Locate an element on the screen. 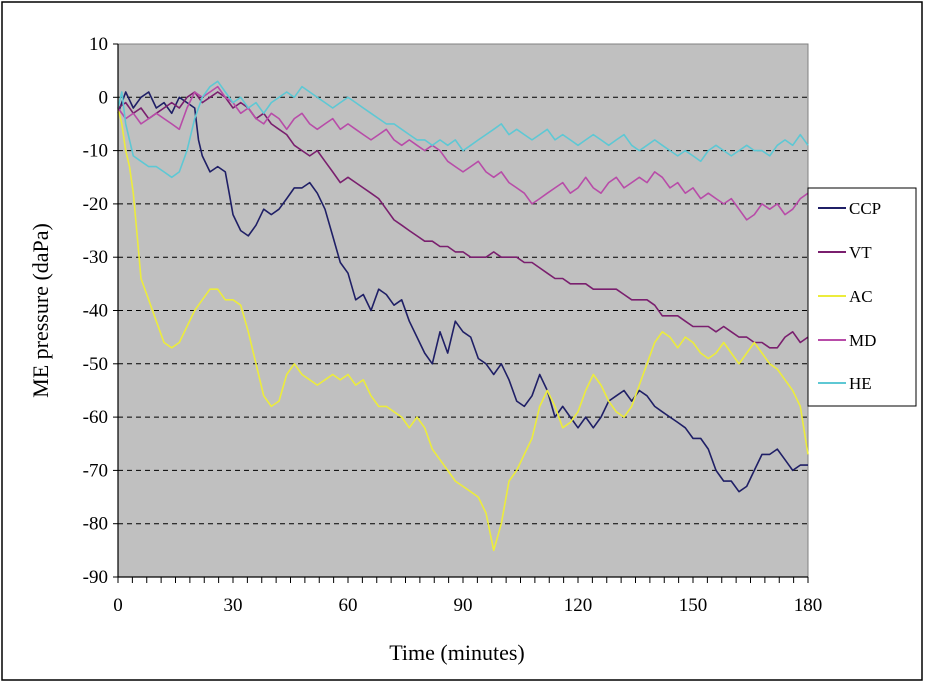 This screenshot has width=925, height=688. legend-label-ac: AC is located at coordinates (861, 296).